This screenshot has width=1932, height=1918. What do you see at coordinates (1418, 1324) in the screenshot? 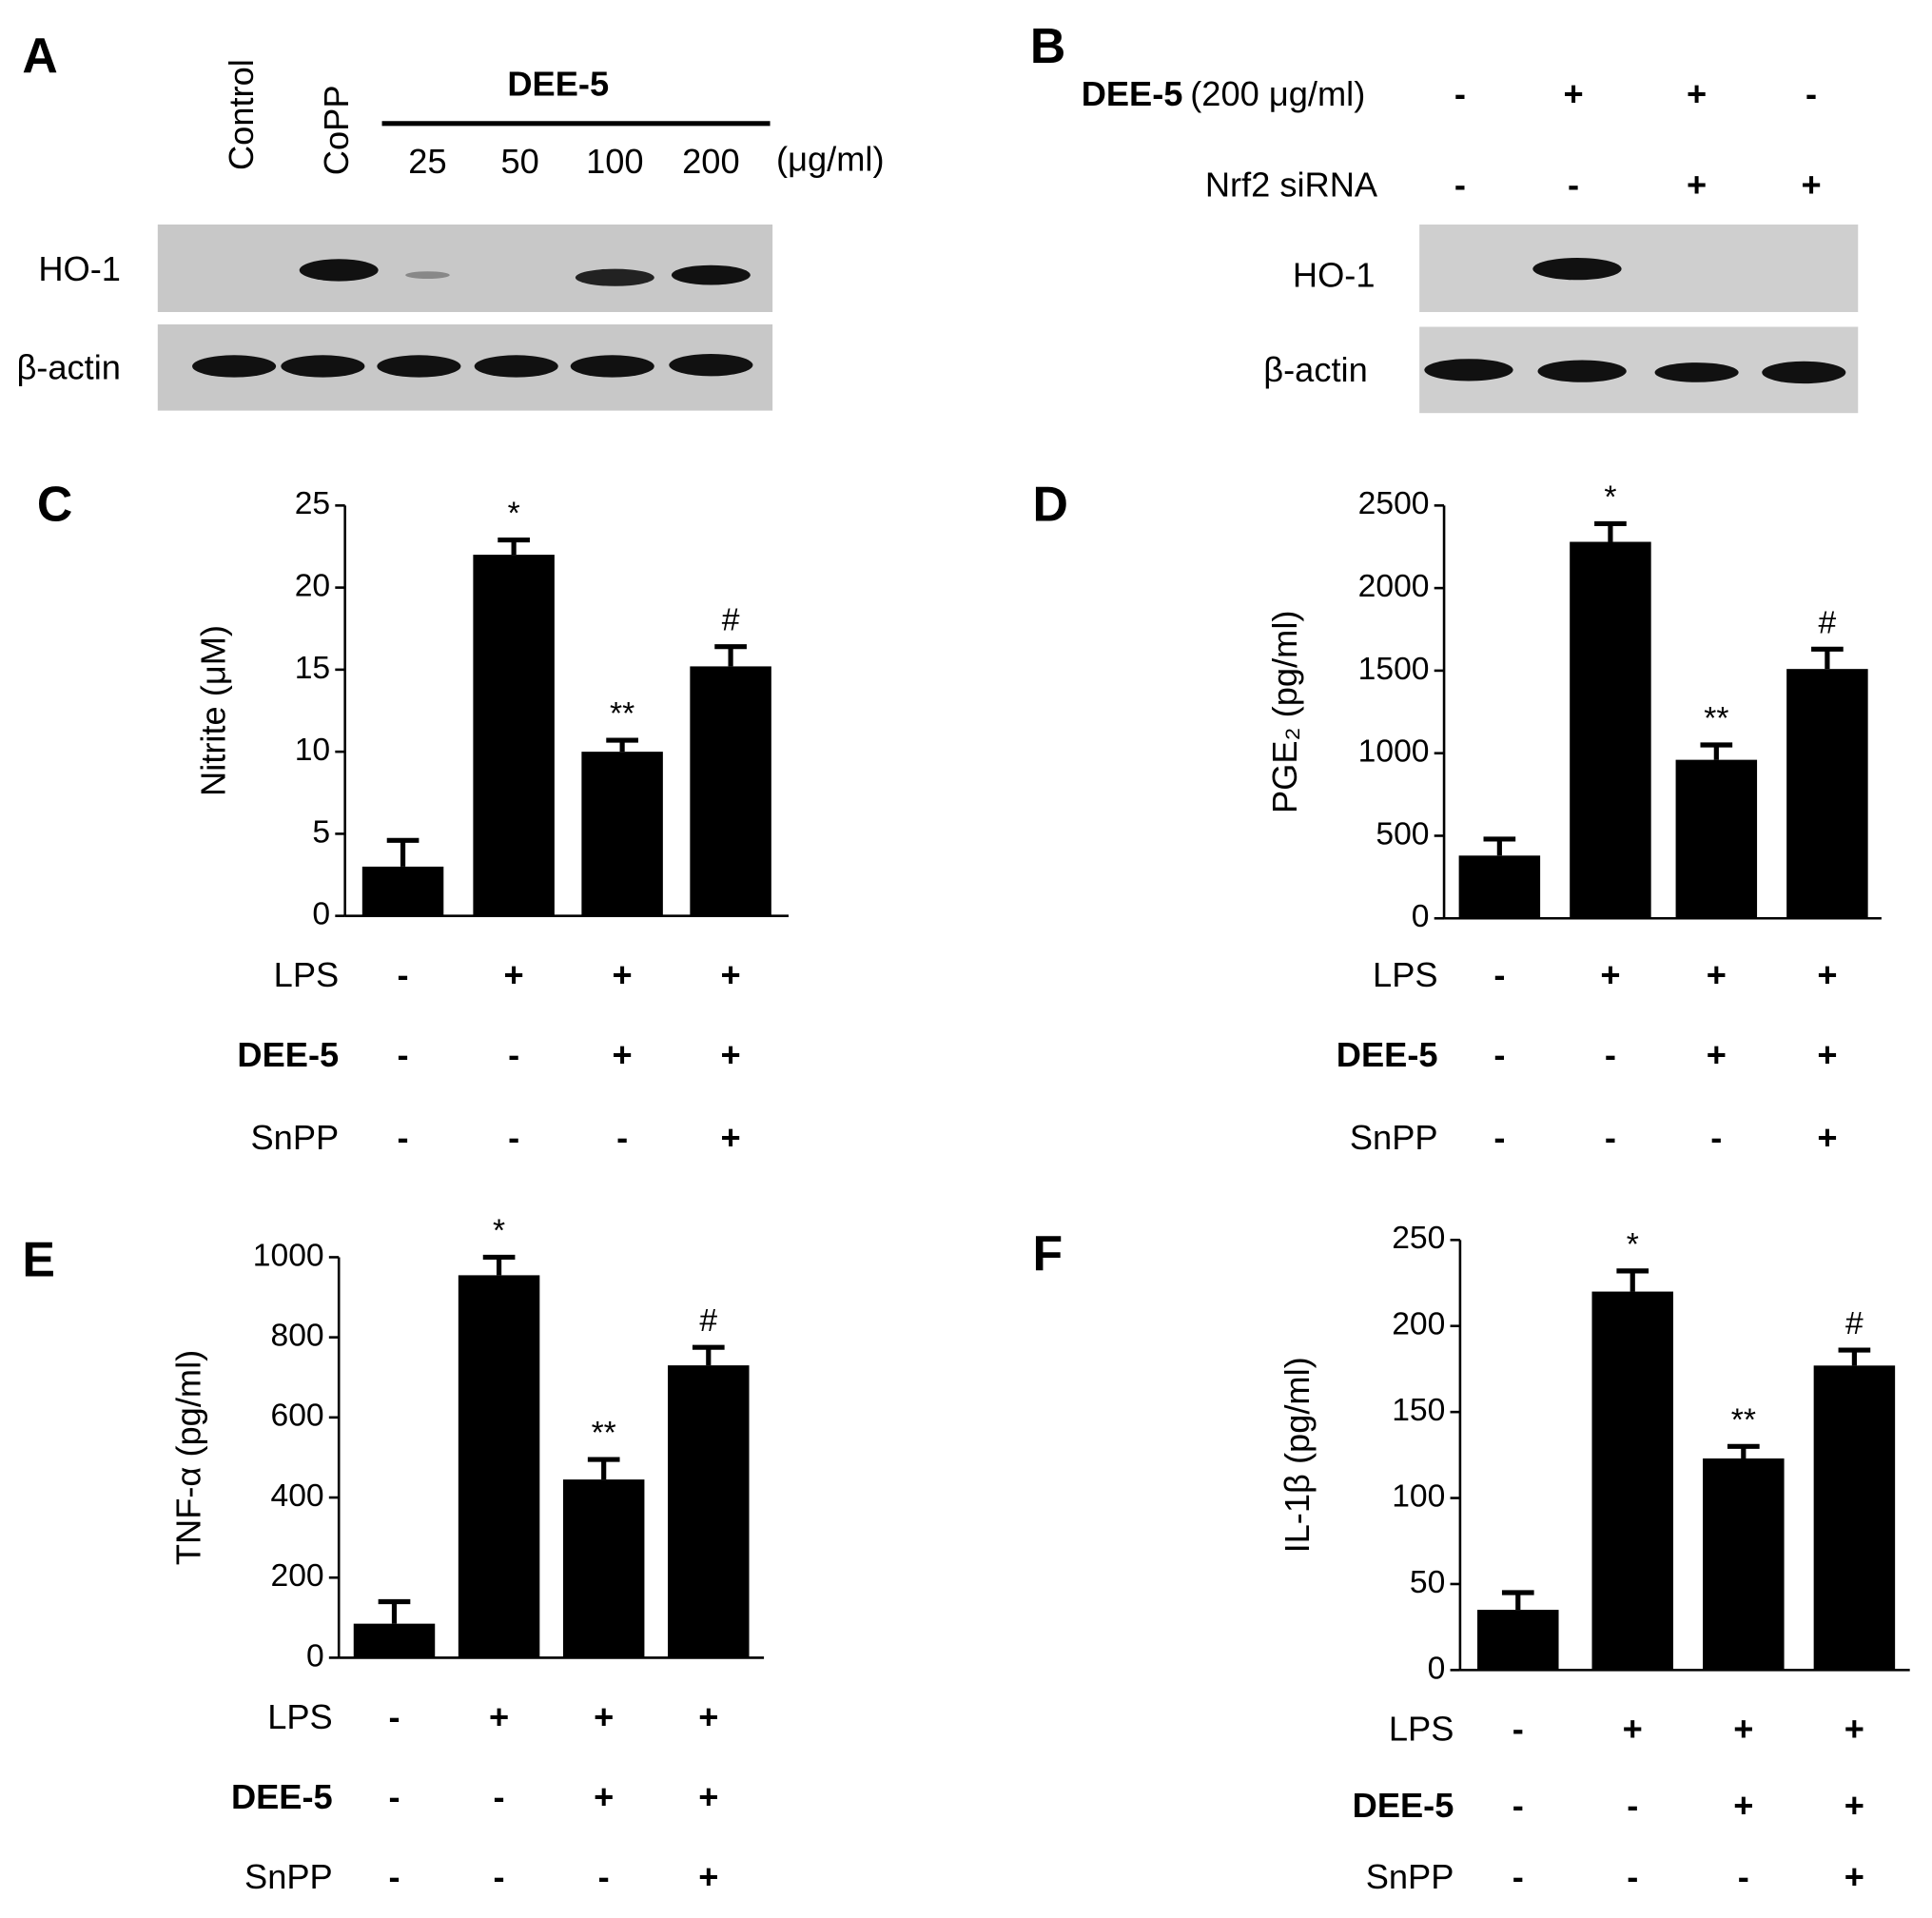
I see `y-tick-label: 200` at bounding box center [1418, 1324].